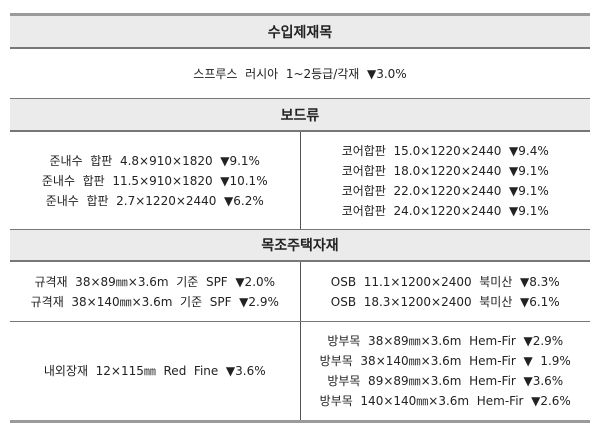 This screenshot has height=429, width=600. What do you see at coordinates (445, 341) in the screenshot?
I see `cell-line: 방부목 38×89㎜×3.6m Hem-Fir ▼2.9%` at bounding box center [445, 341].